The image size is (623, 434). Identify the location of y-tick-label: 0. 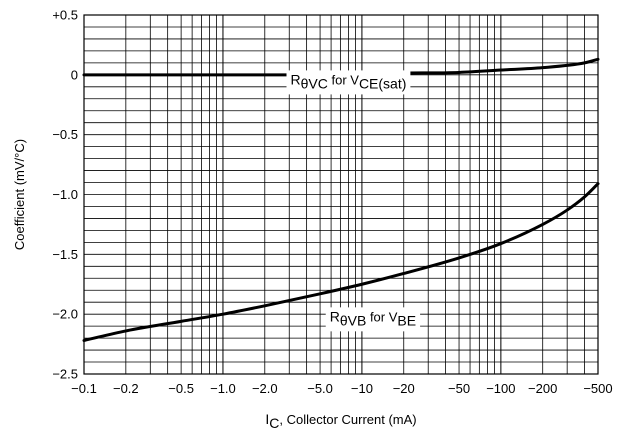
(74, 74).